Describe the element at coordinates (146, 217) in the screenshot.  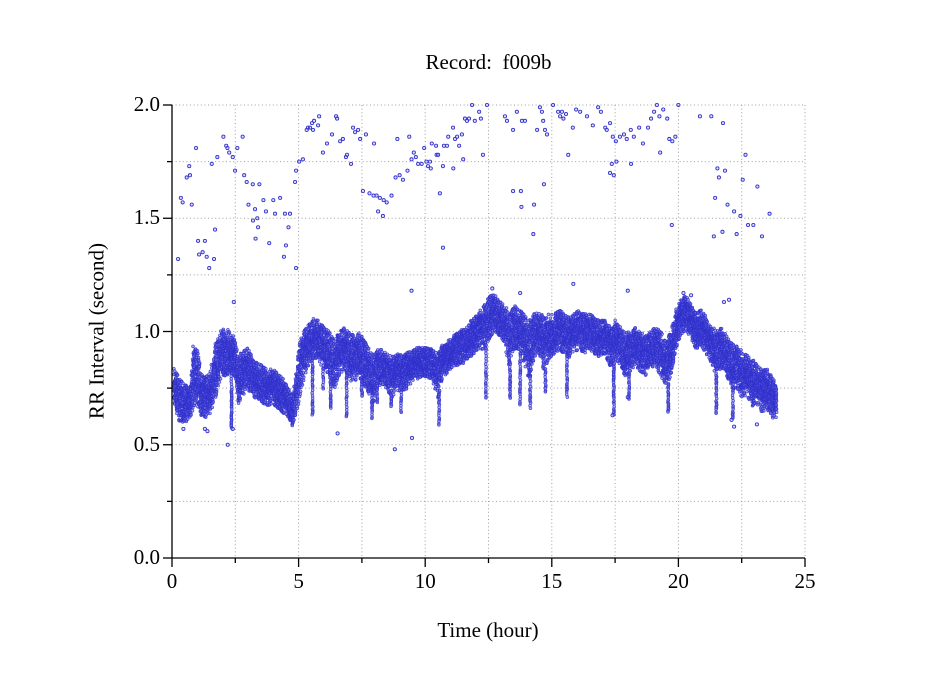
I see `y-tick-label: 1.5` at that location.